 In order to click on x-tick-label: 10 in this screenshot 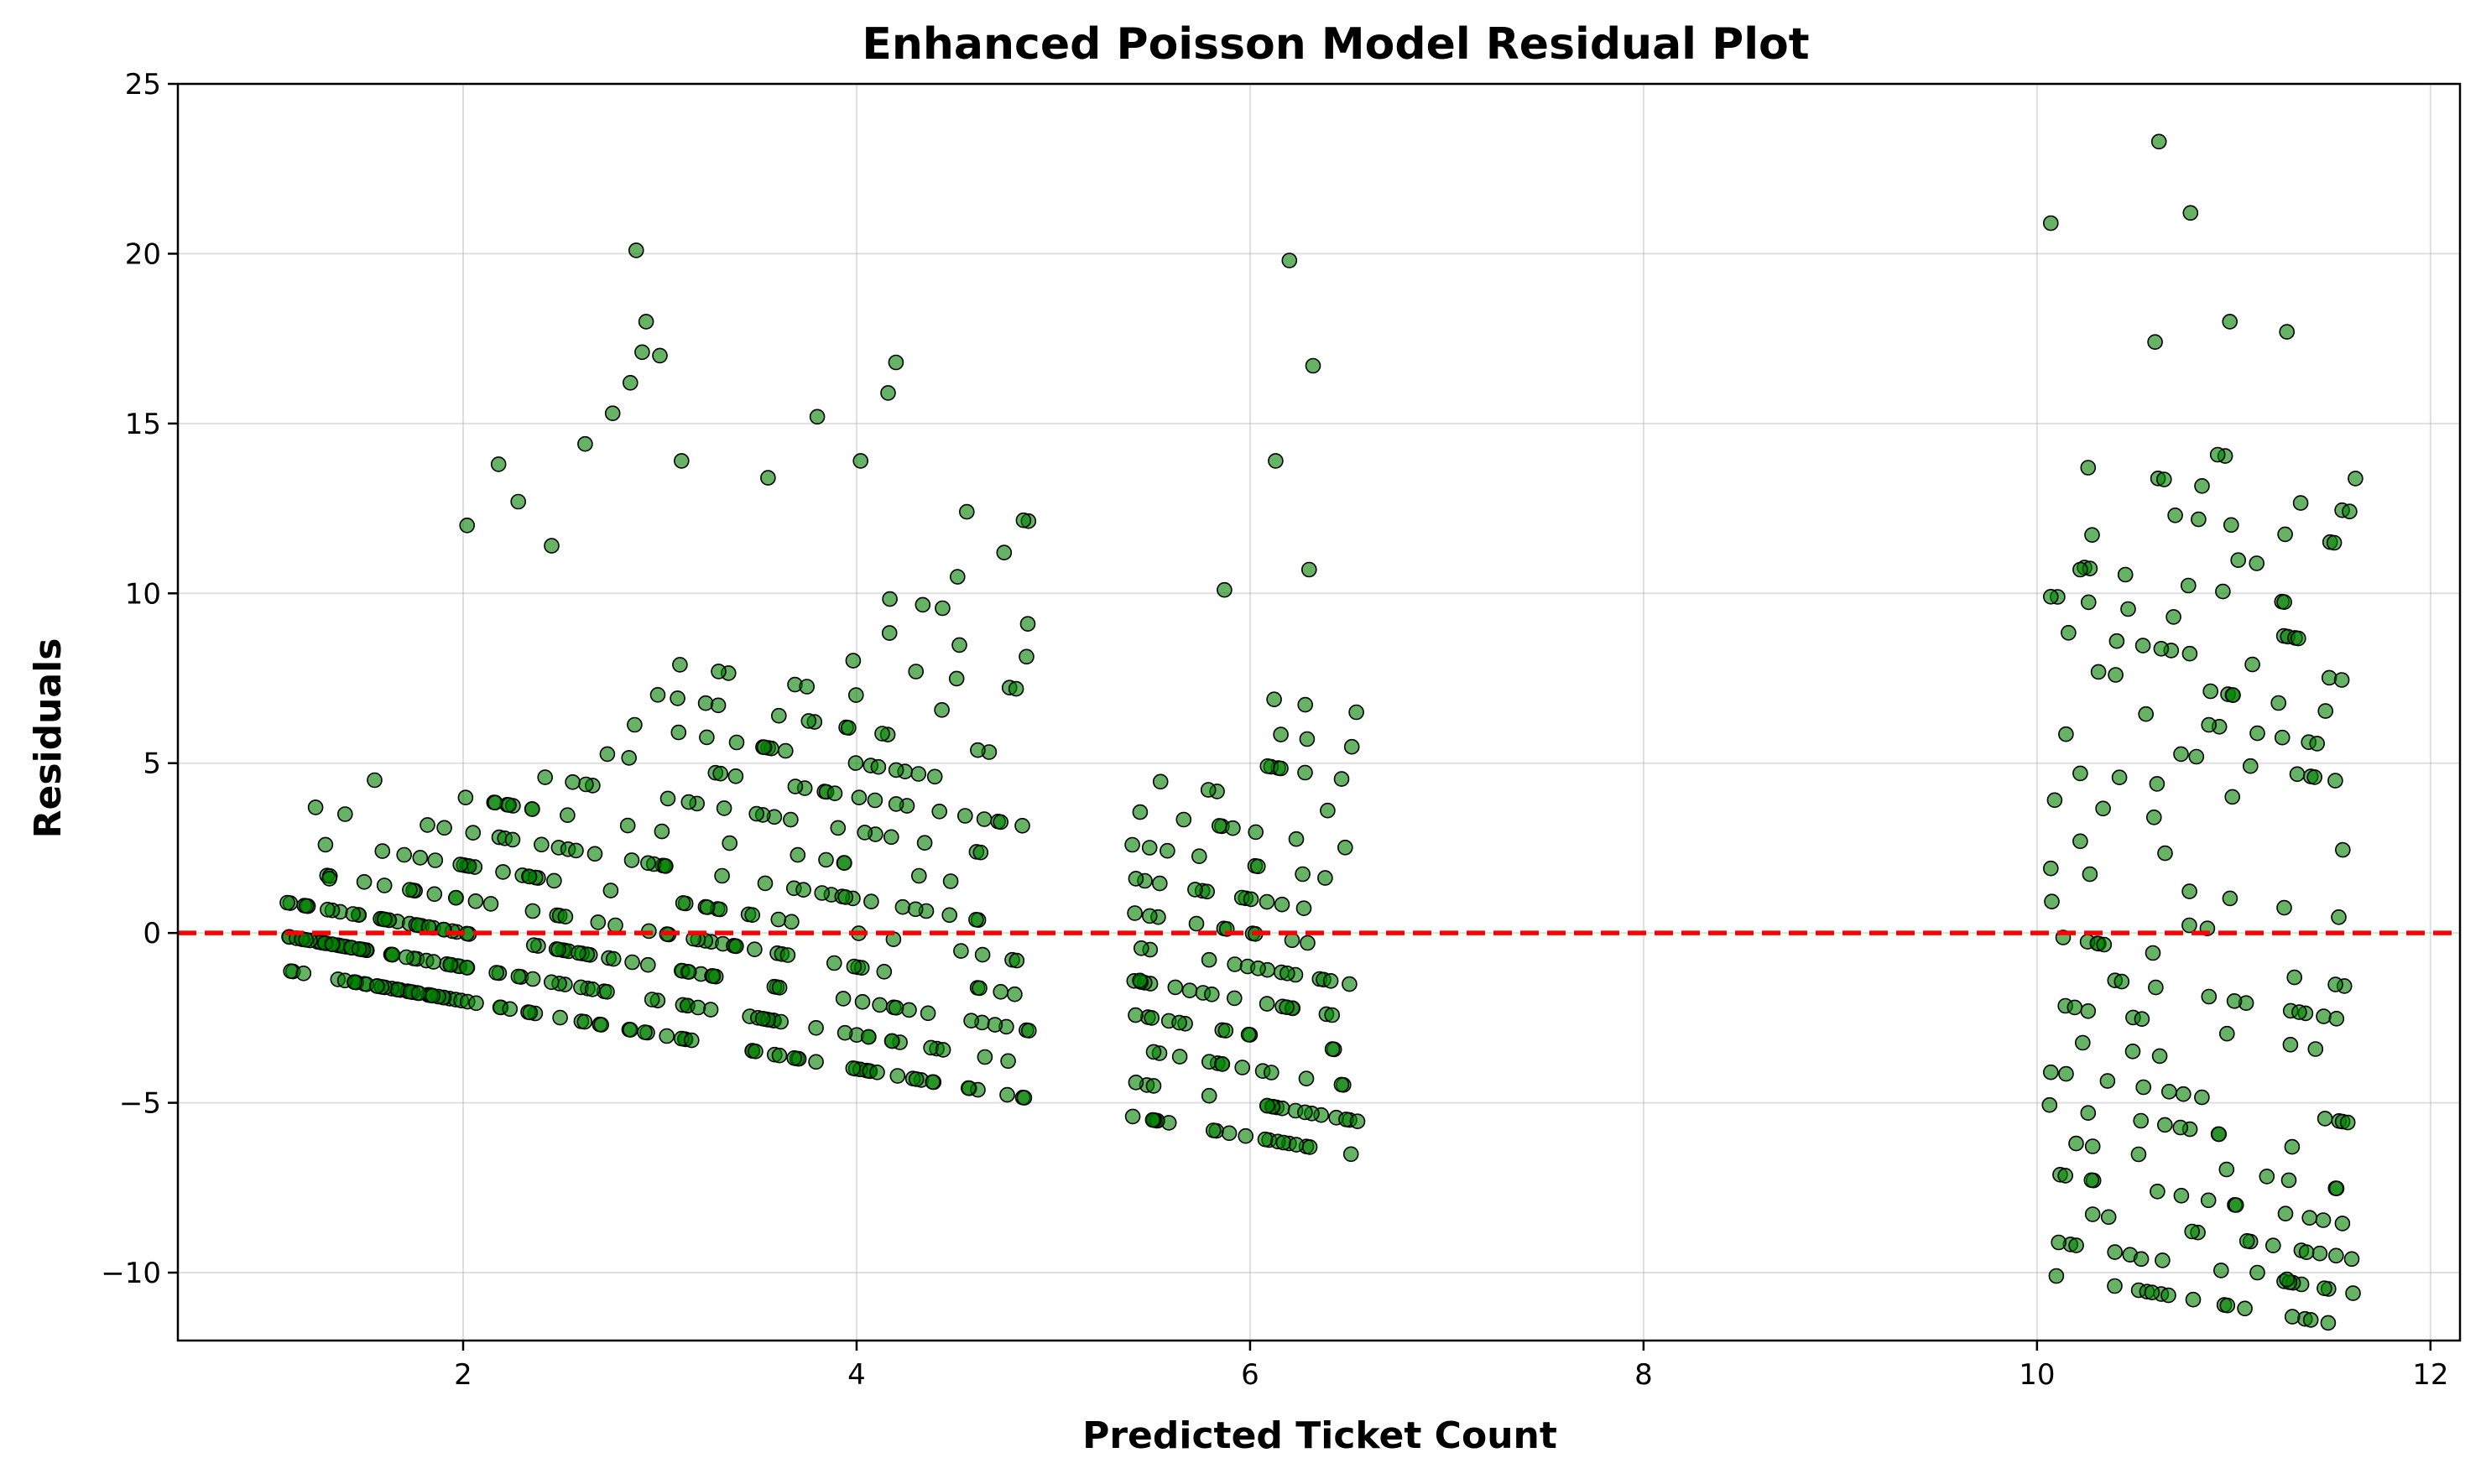, I will do `click(2037, 1375)`.